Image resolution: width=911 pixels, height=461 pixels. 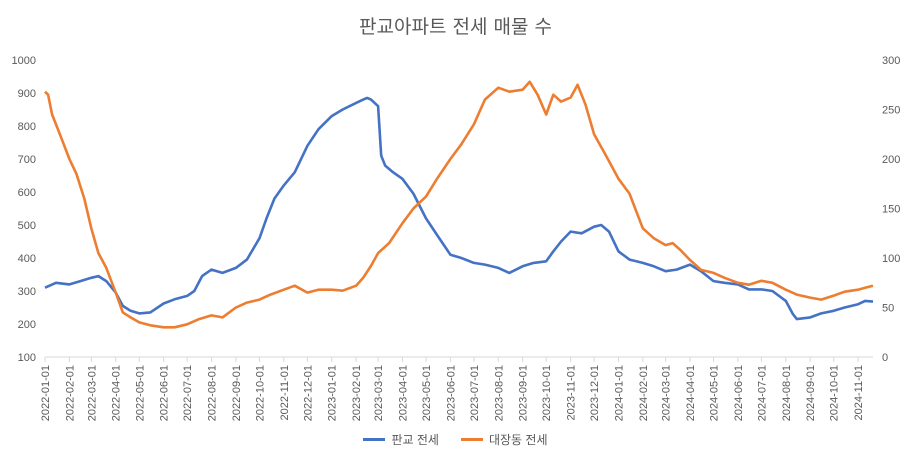 What do you see at coordinates (27, 358) in the screenshot?
I see `left-tick-label: 100` at bounding box center [27, 358].